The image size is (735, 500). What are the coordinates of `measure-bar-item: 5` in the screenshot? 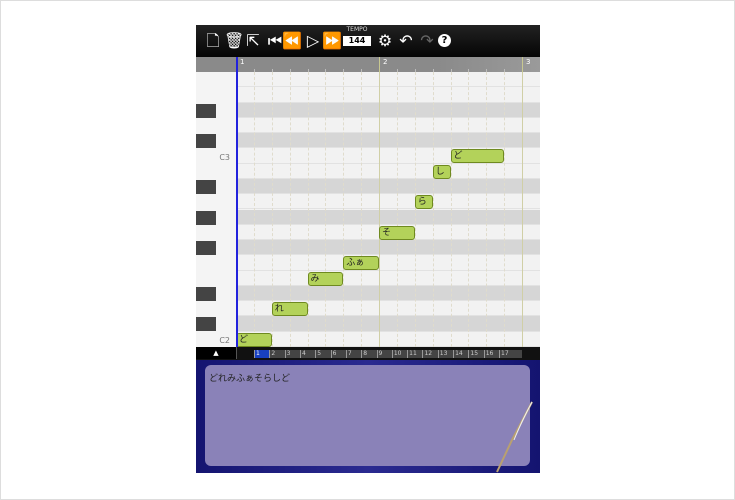 It's located at (322, 354).